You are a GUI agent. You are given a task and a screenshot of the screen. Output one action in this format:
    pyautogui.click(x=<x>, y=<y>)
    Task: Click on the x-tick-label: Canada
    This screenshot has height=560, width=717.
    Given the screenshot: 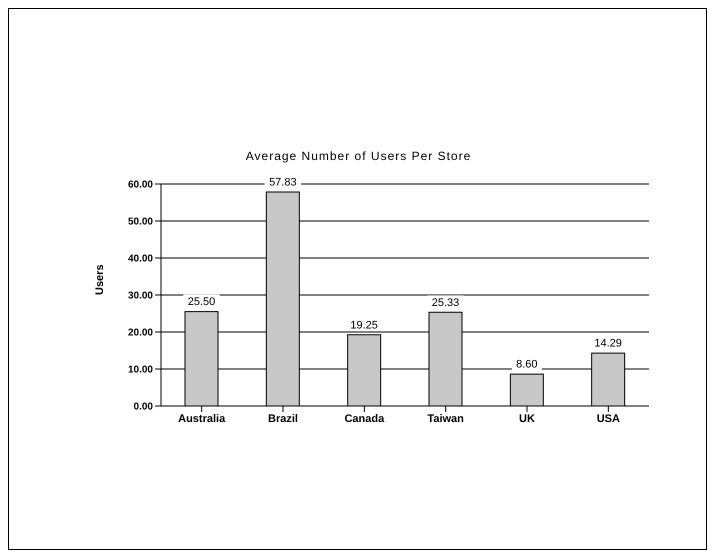 What is the action you would take?
    pyautogui.click(x=365, y=418)
    